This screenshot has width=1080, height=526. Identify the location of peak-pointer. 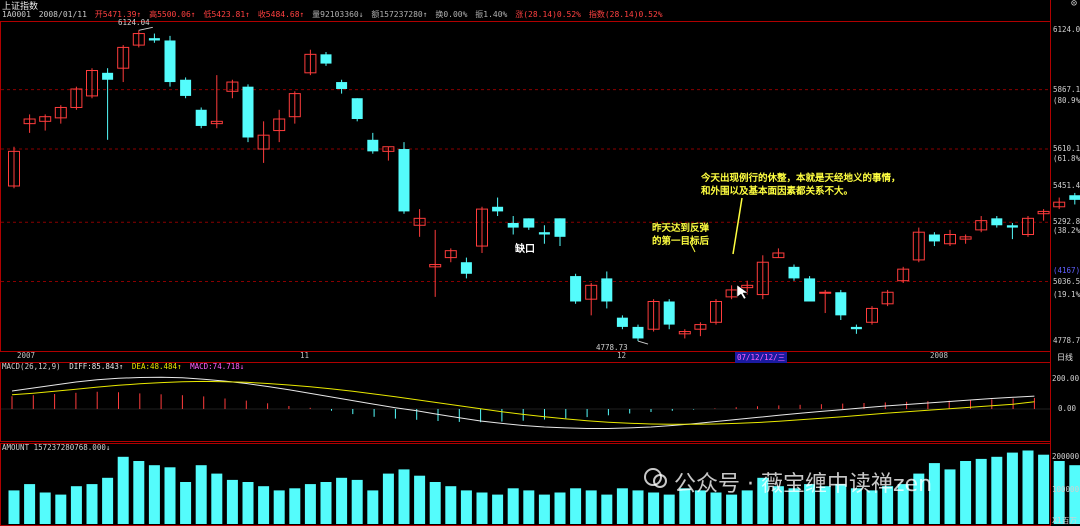
(145, 28).